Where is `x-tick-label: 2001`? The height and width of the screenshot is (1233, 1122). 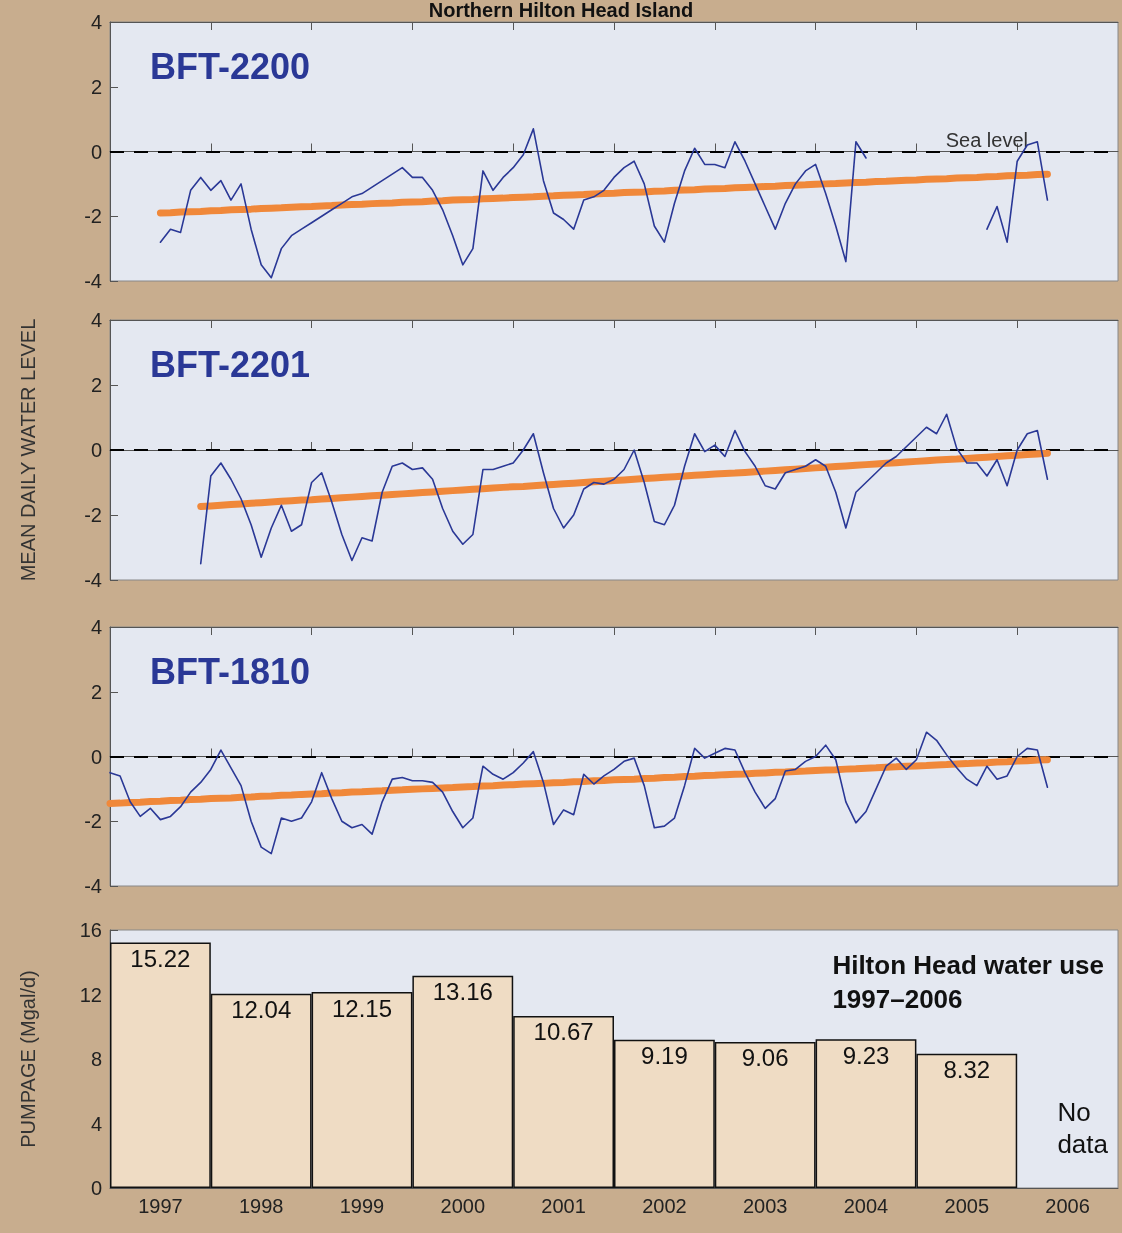
x-tick-label: 2001 is located at coordinates (563, 1206).